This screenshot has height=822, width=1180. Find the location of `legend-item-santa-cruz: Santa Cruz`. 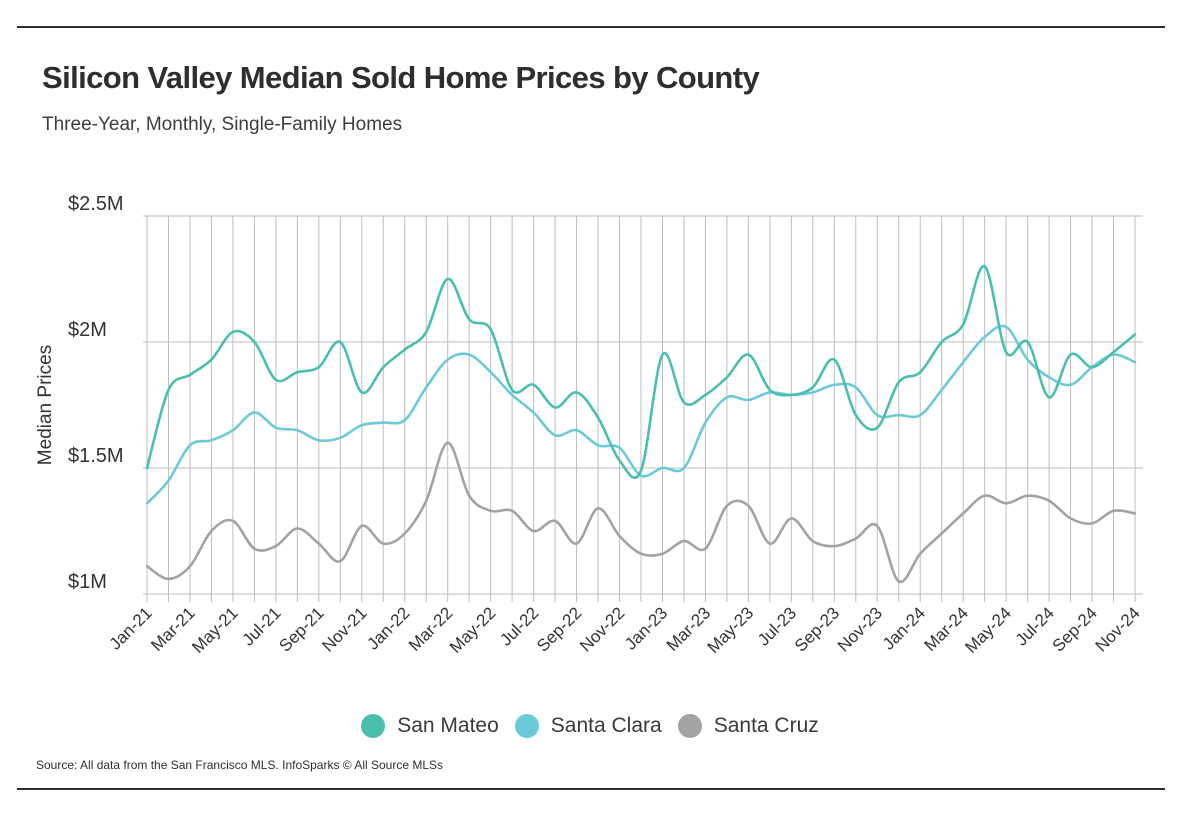

legend-item-santa-cruz: Santa Cruz is located at coordinates (748, 726).